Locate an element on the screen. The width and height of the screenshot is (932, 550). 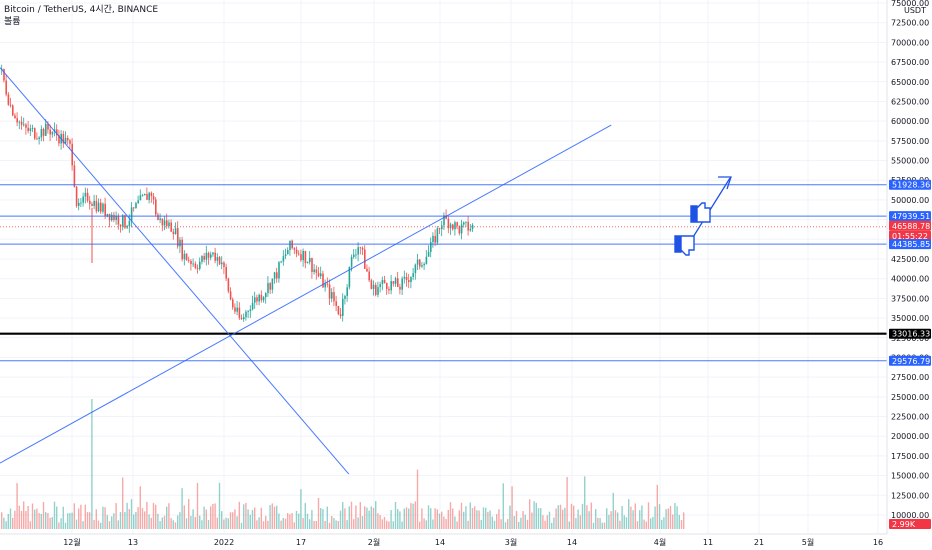
price-tag: 47939.51 is located at coordinates (910, 216).